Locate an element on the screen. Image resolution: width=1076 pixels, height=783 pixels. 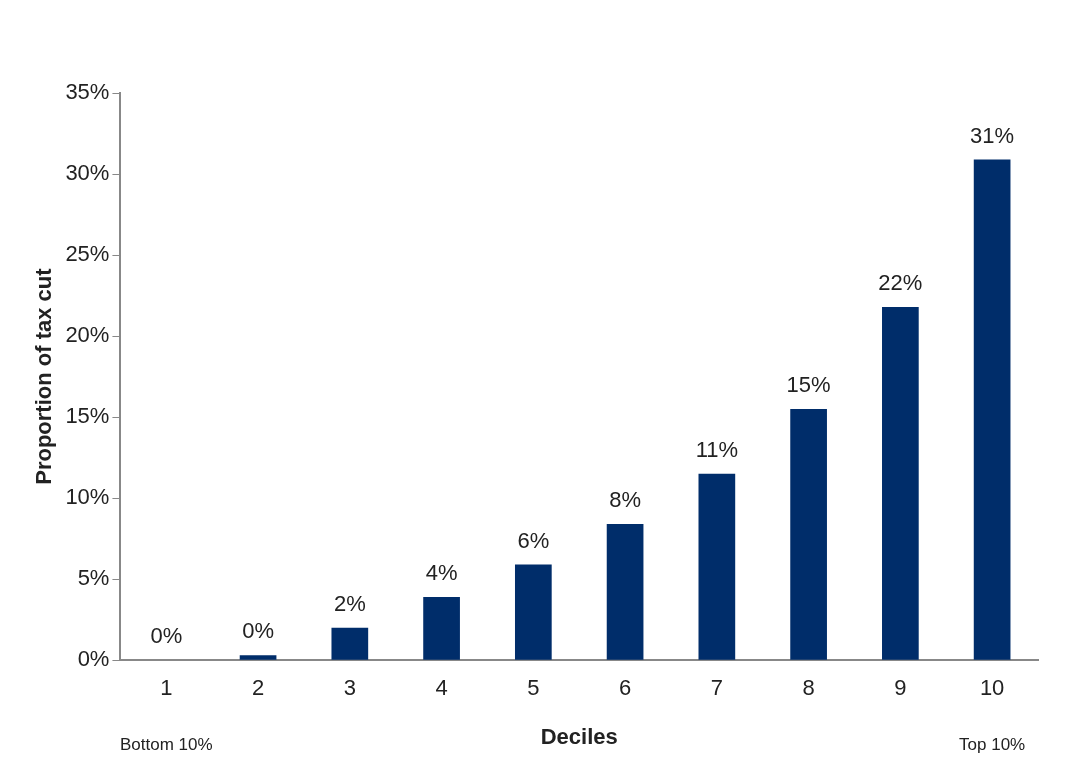
x-tick-label: 6 is located at coordinates (625, 688).